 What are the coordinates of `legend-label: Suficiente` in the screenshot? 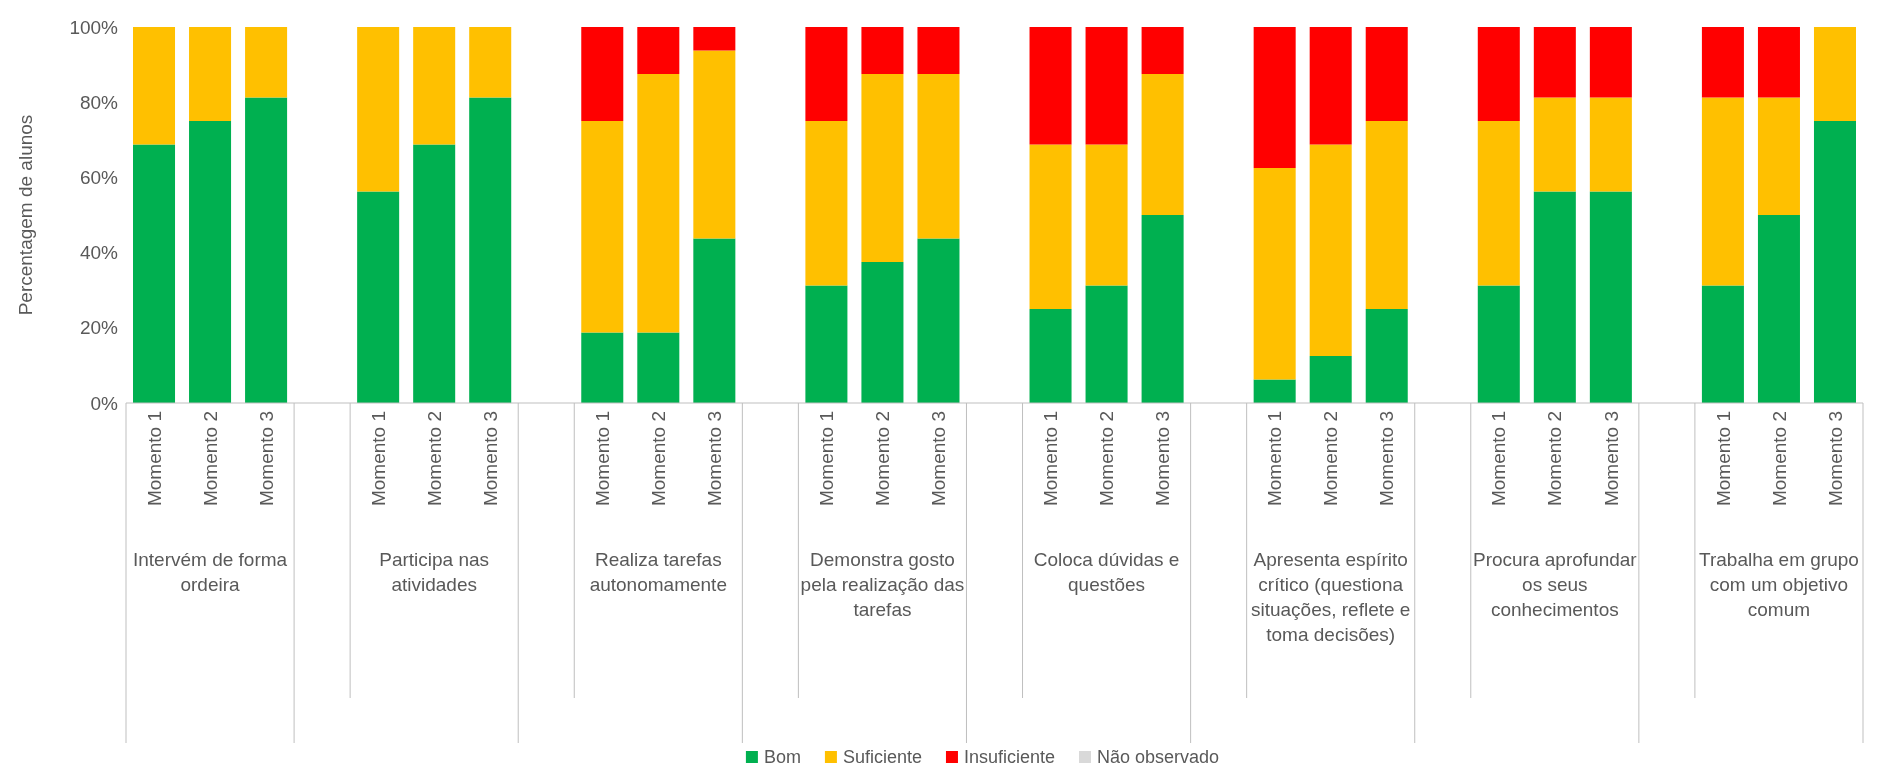 It's located at (882, 757).